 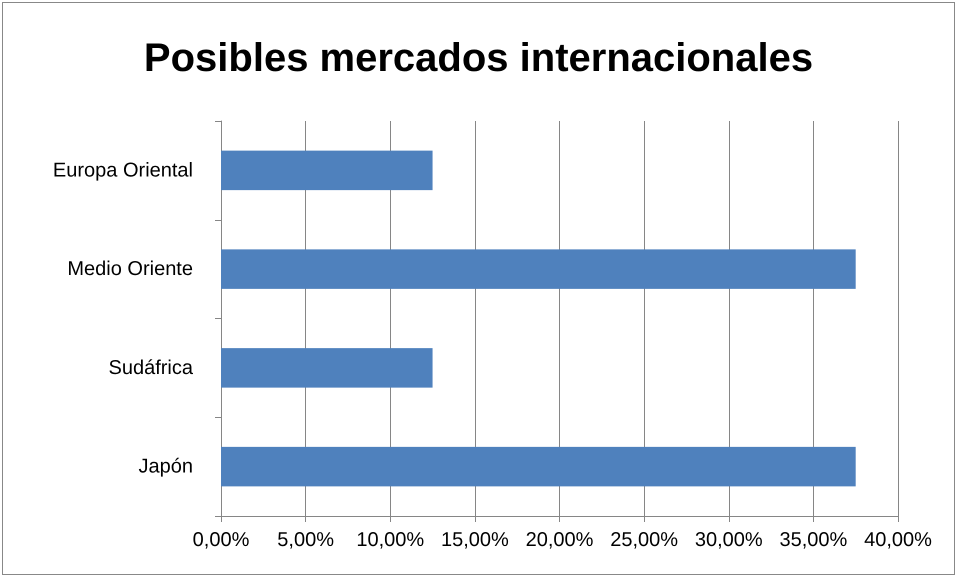 What do you see at coordinates (305, 540) in the screenshot?
I see `x-tick-label: 5,00%` at bounding box center [305, 540].